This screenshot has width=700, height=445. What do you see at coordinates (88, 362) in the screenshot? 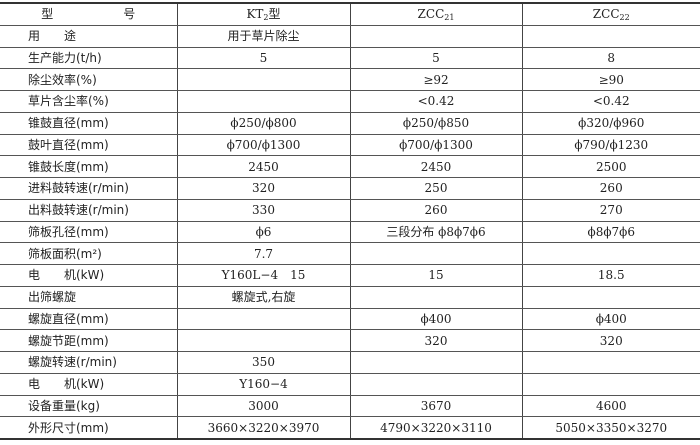
I see `row-label: 螺旋转速(r/min)` at bounding box center [88, 362].